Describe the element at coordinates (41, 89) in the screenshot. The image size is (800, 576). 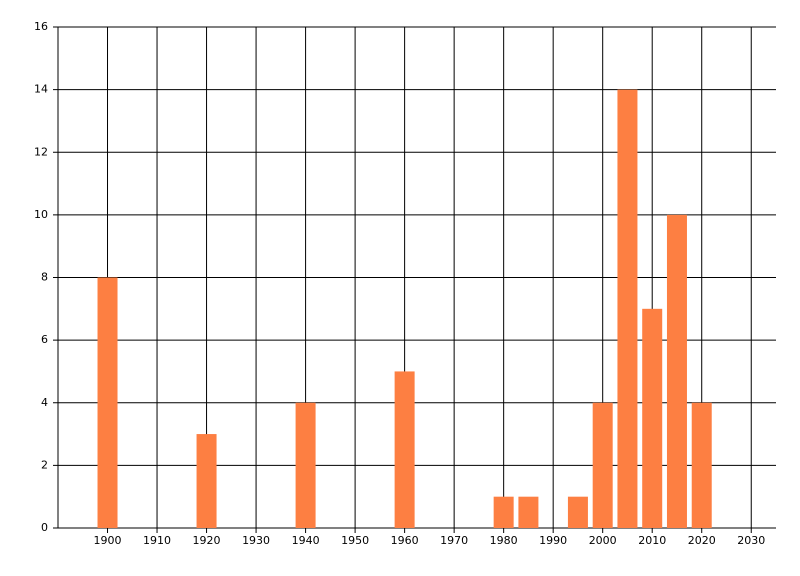
I see `y-tick-label: 14` at that location.